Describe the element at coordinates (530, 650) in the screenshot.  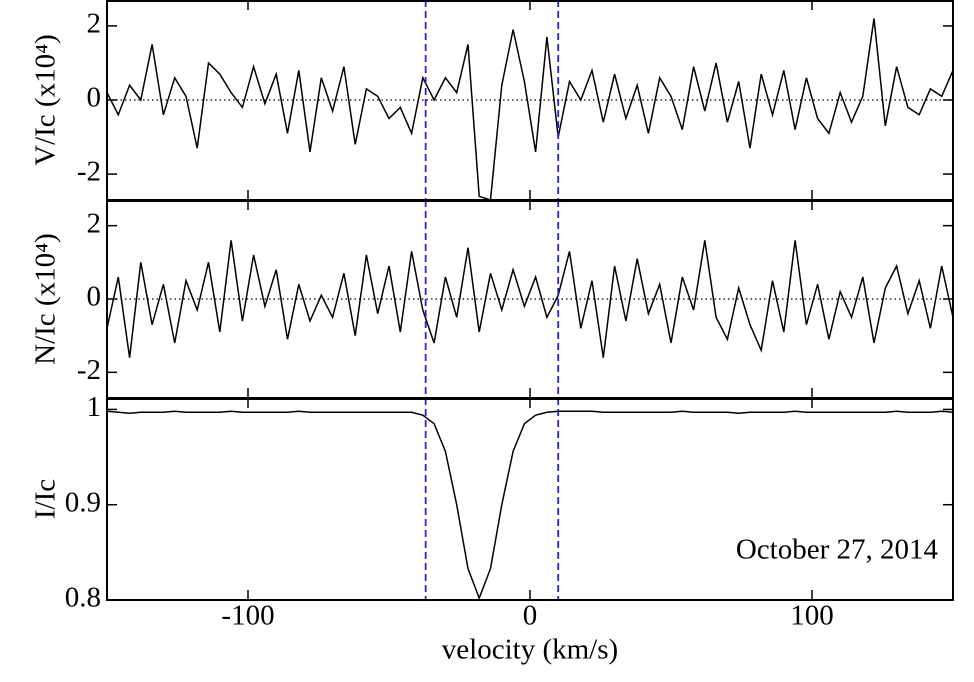
I see `x-axis-label: velocity (km/s)` at that location.